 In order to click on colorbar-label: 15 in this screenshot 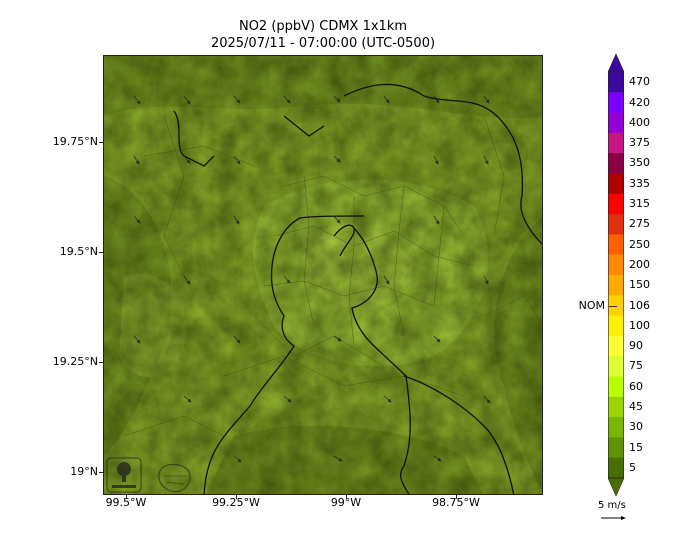, I will do `click(636, 447)`.